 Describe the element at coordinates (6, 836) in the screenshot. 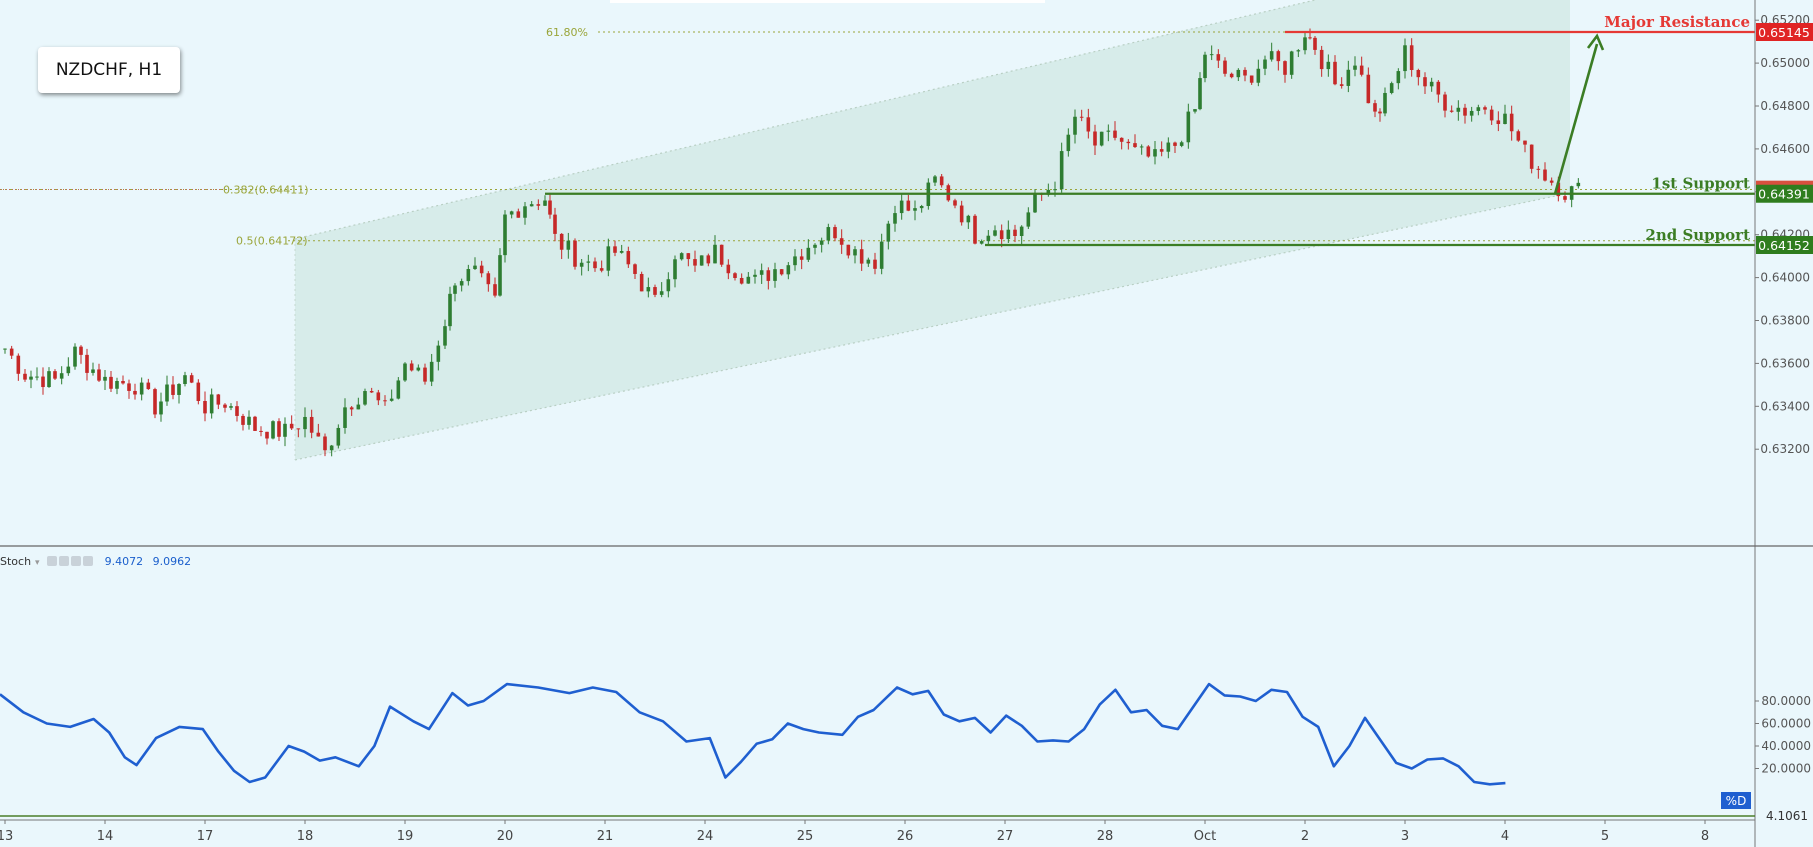

I see `time-axis-label: 13` at that location.